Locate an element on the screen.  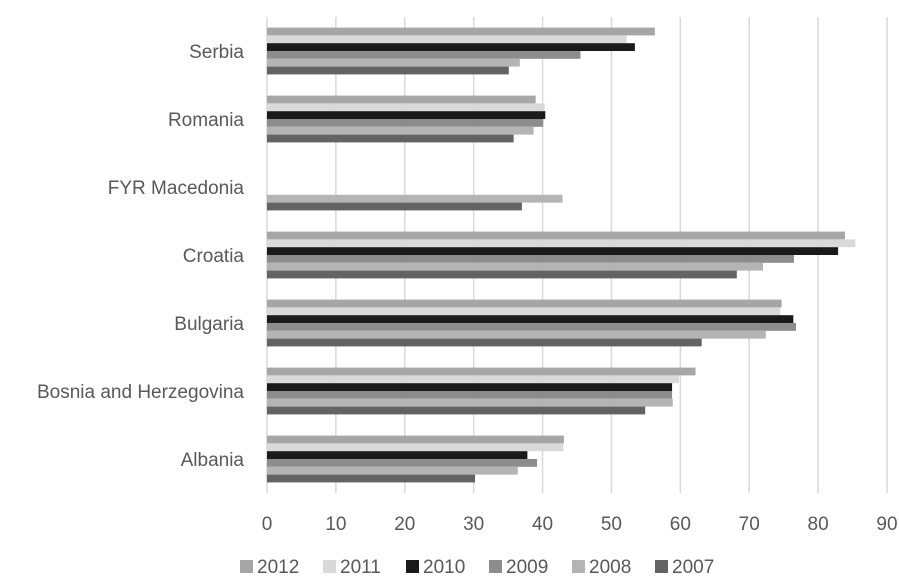
bar-2007-albania is located at coordinates (371, 478).